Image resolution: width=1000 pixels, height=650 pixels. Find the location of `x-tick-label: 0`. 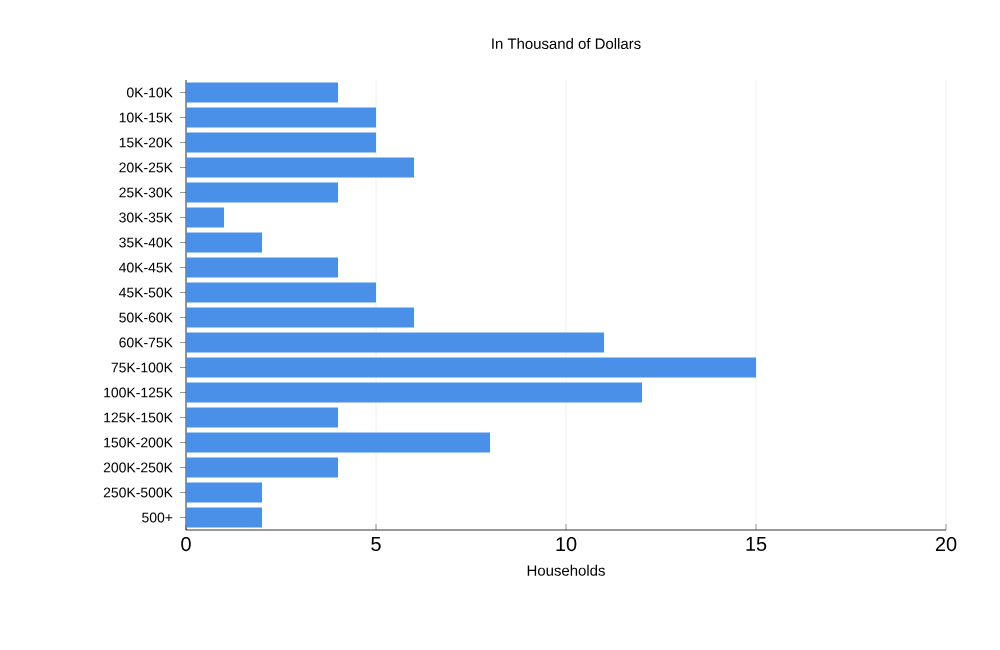

x-tick-label: 0 is located at coordinates (186, 544).